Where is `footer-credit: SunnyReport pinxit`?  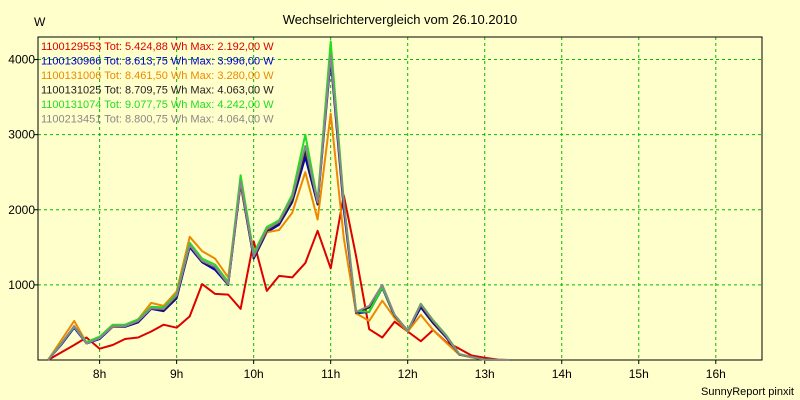
footer-credit: SunnyReport pinxit is located at coordinates (747, 392).